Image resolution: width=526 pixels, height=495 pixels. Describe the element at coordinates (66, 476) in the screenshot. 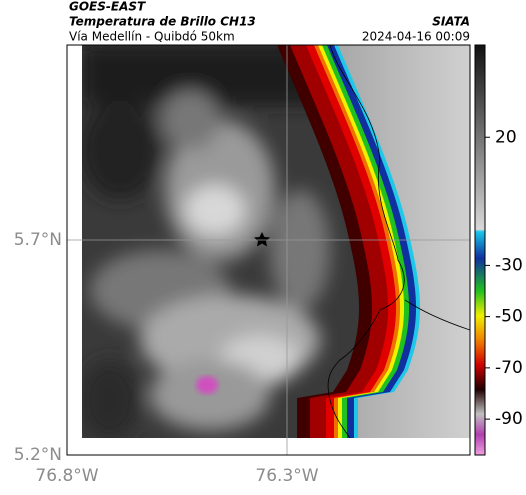

I see `lon-label: 76.8°W` at that location.